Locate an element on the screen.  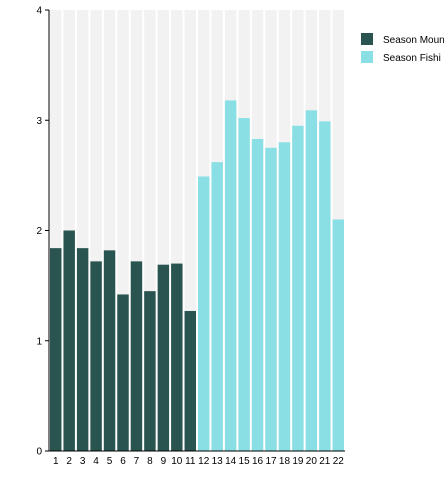
x-tick-label-19: 19 is located at coordinates (298, 461).